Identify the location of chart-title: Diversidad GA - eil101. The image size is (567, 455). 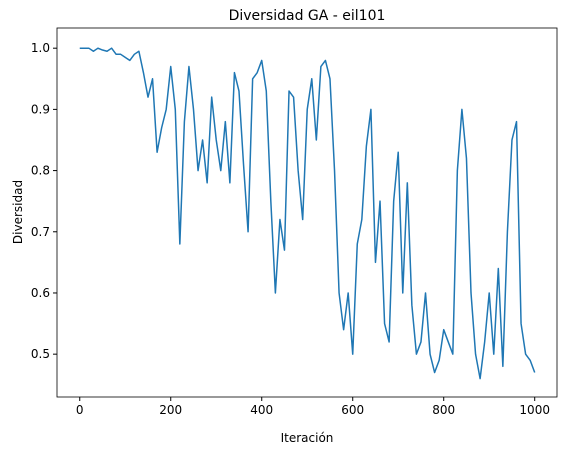
(307, 16).